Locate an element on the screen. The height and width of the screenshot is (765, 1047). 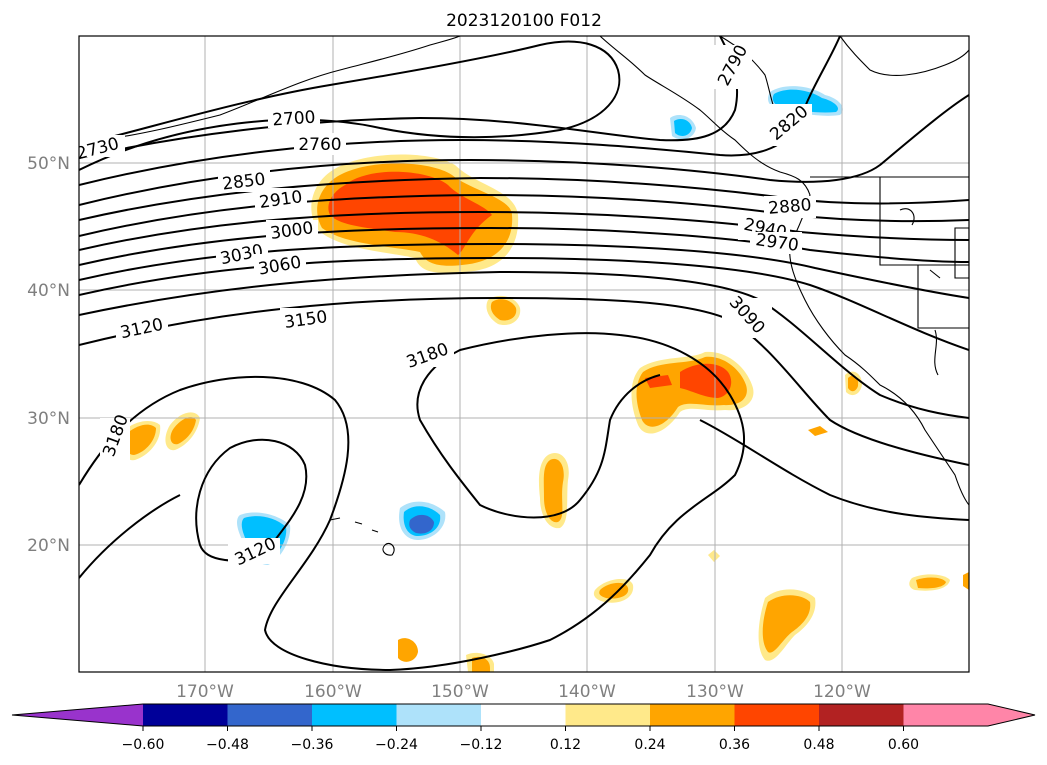
contour-label: 2760 is located at coordinates (319, 145).